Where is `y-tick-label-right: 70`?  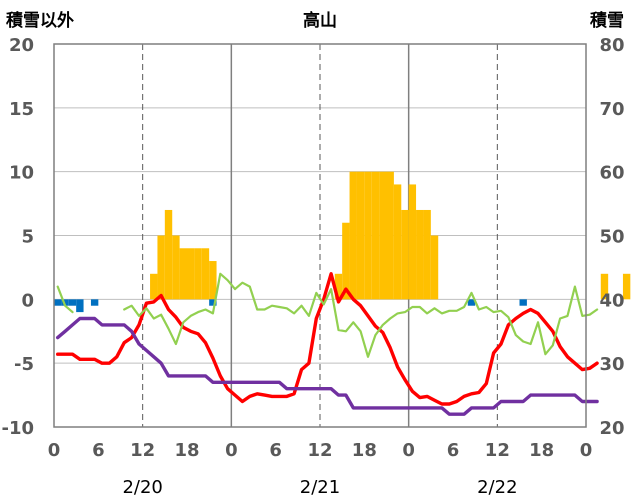
y-tick-label-right: 70 is located at coordinates (611, 109).